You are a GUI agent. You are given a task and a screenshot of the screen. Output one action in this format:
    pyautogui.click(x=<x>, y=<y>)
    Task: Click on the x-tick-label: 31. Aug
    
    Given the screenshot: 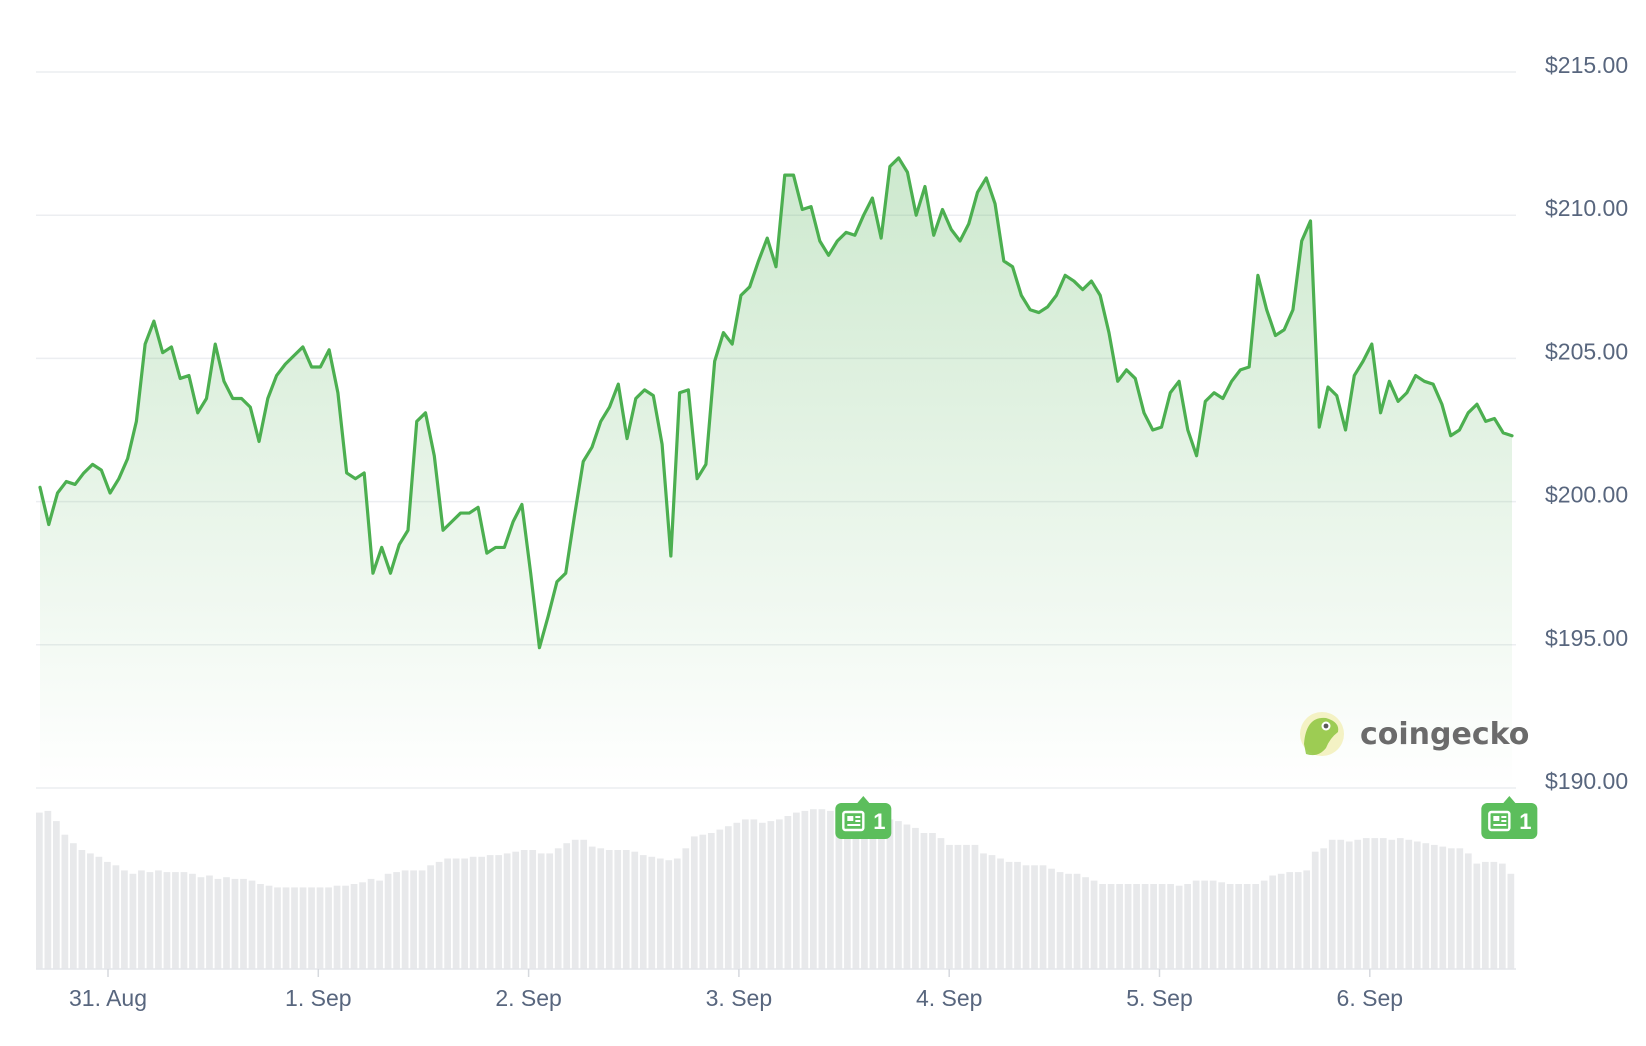 What is the action you would take?
    pyautogui.click(x=108, y=998)
    